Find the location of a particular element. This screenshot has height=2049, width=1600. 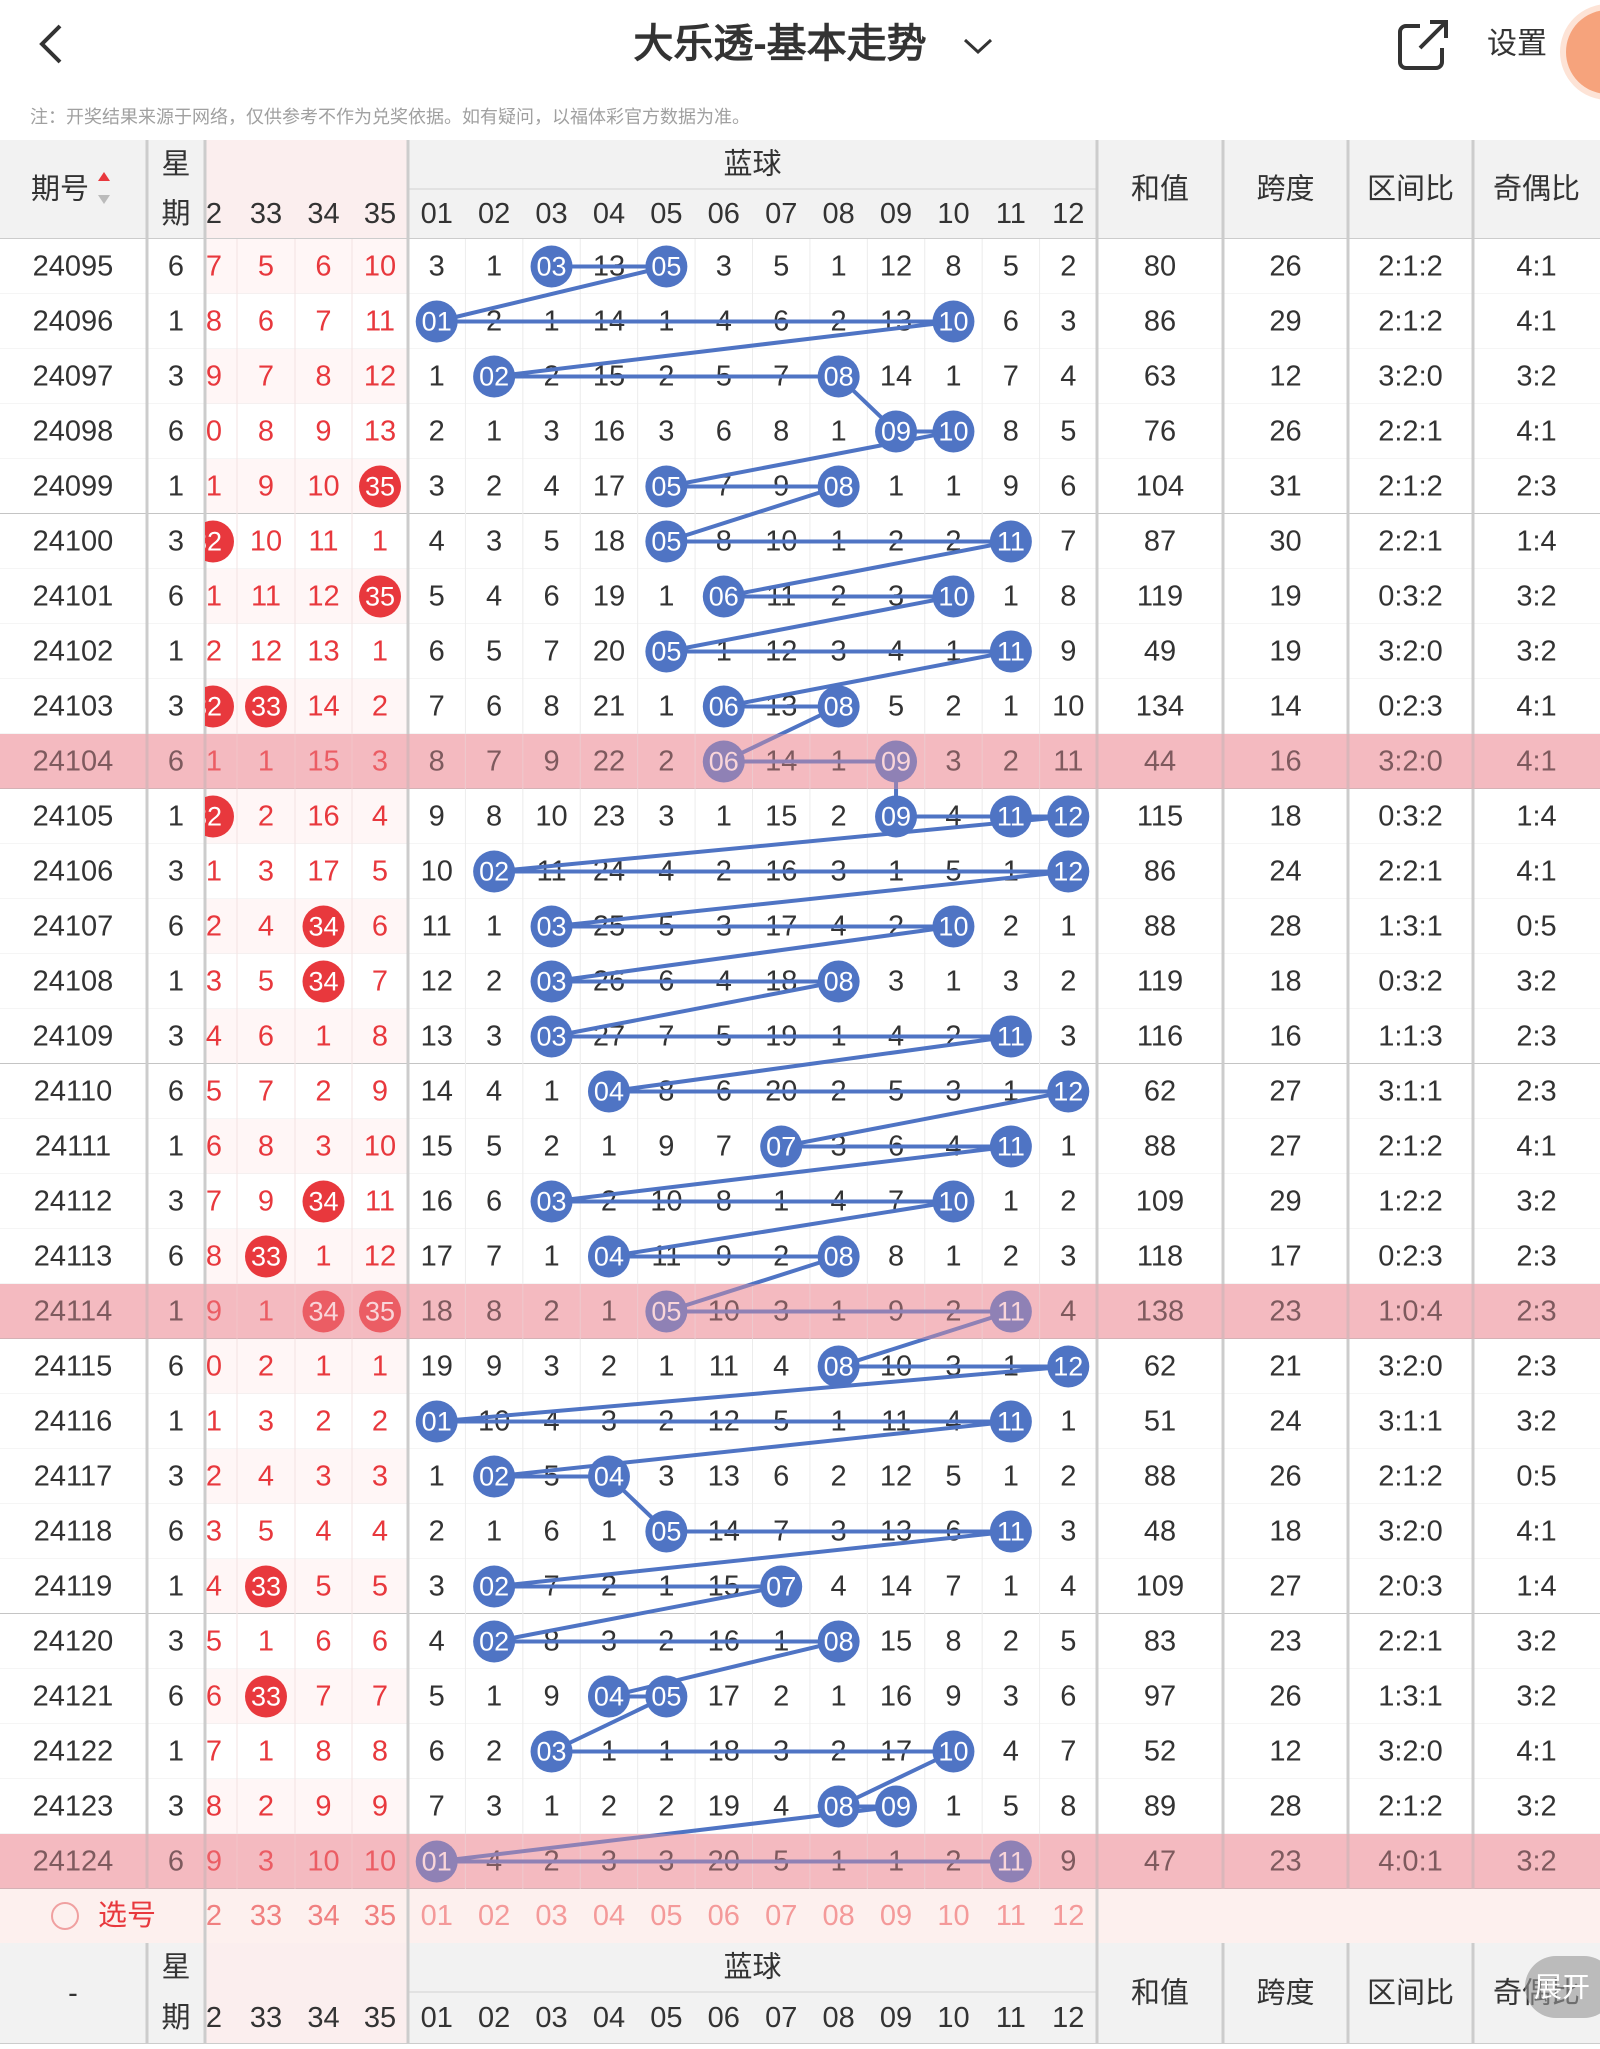

select-back-number: 06 is located at coordinates (724, 1916).